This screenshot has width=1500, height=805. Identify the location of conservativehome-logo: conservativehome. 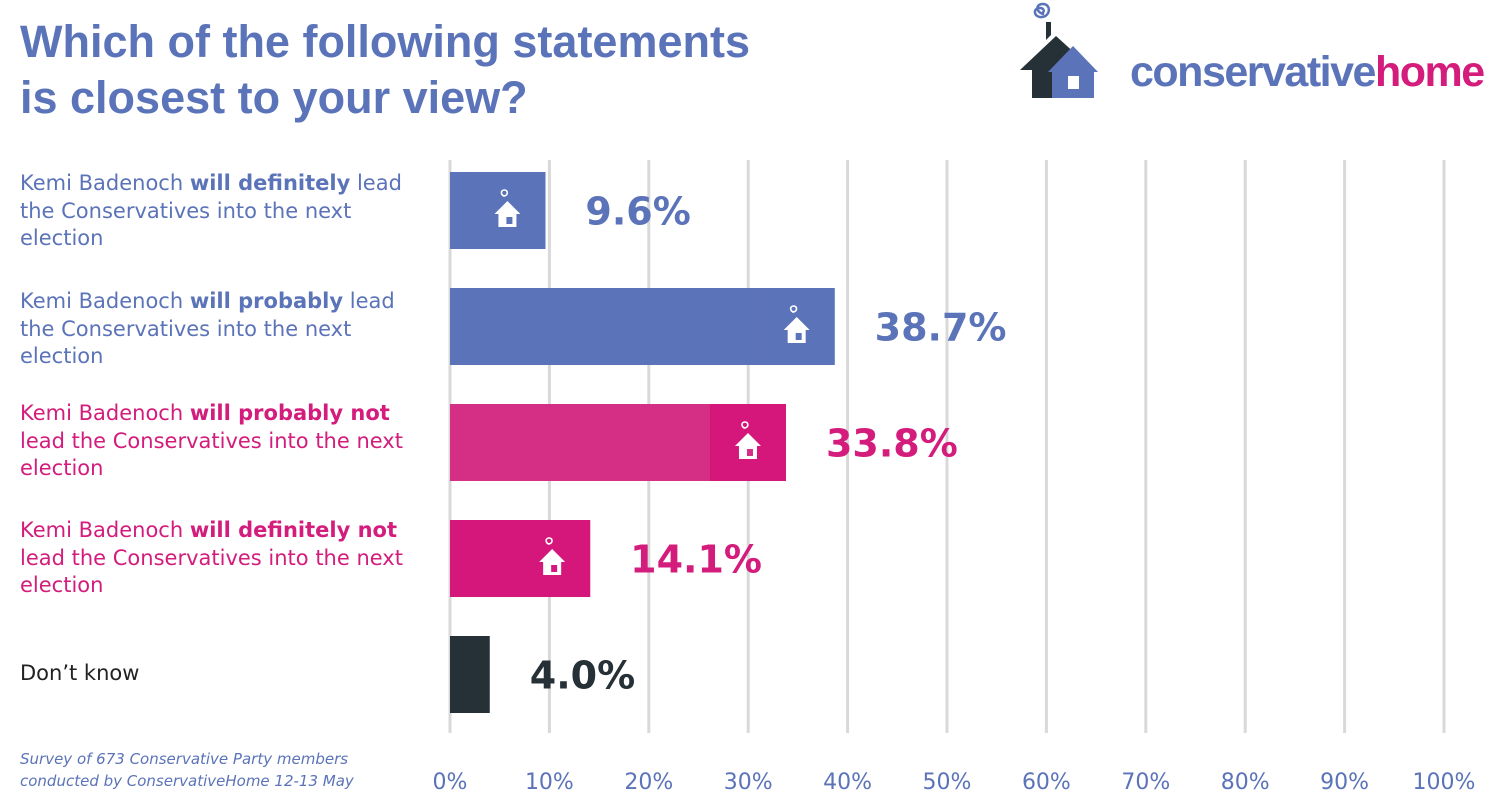
(1253, 52).